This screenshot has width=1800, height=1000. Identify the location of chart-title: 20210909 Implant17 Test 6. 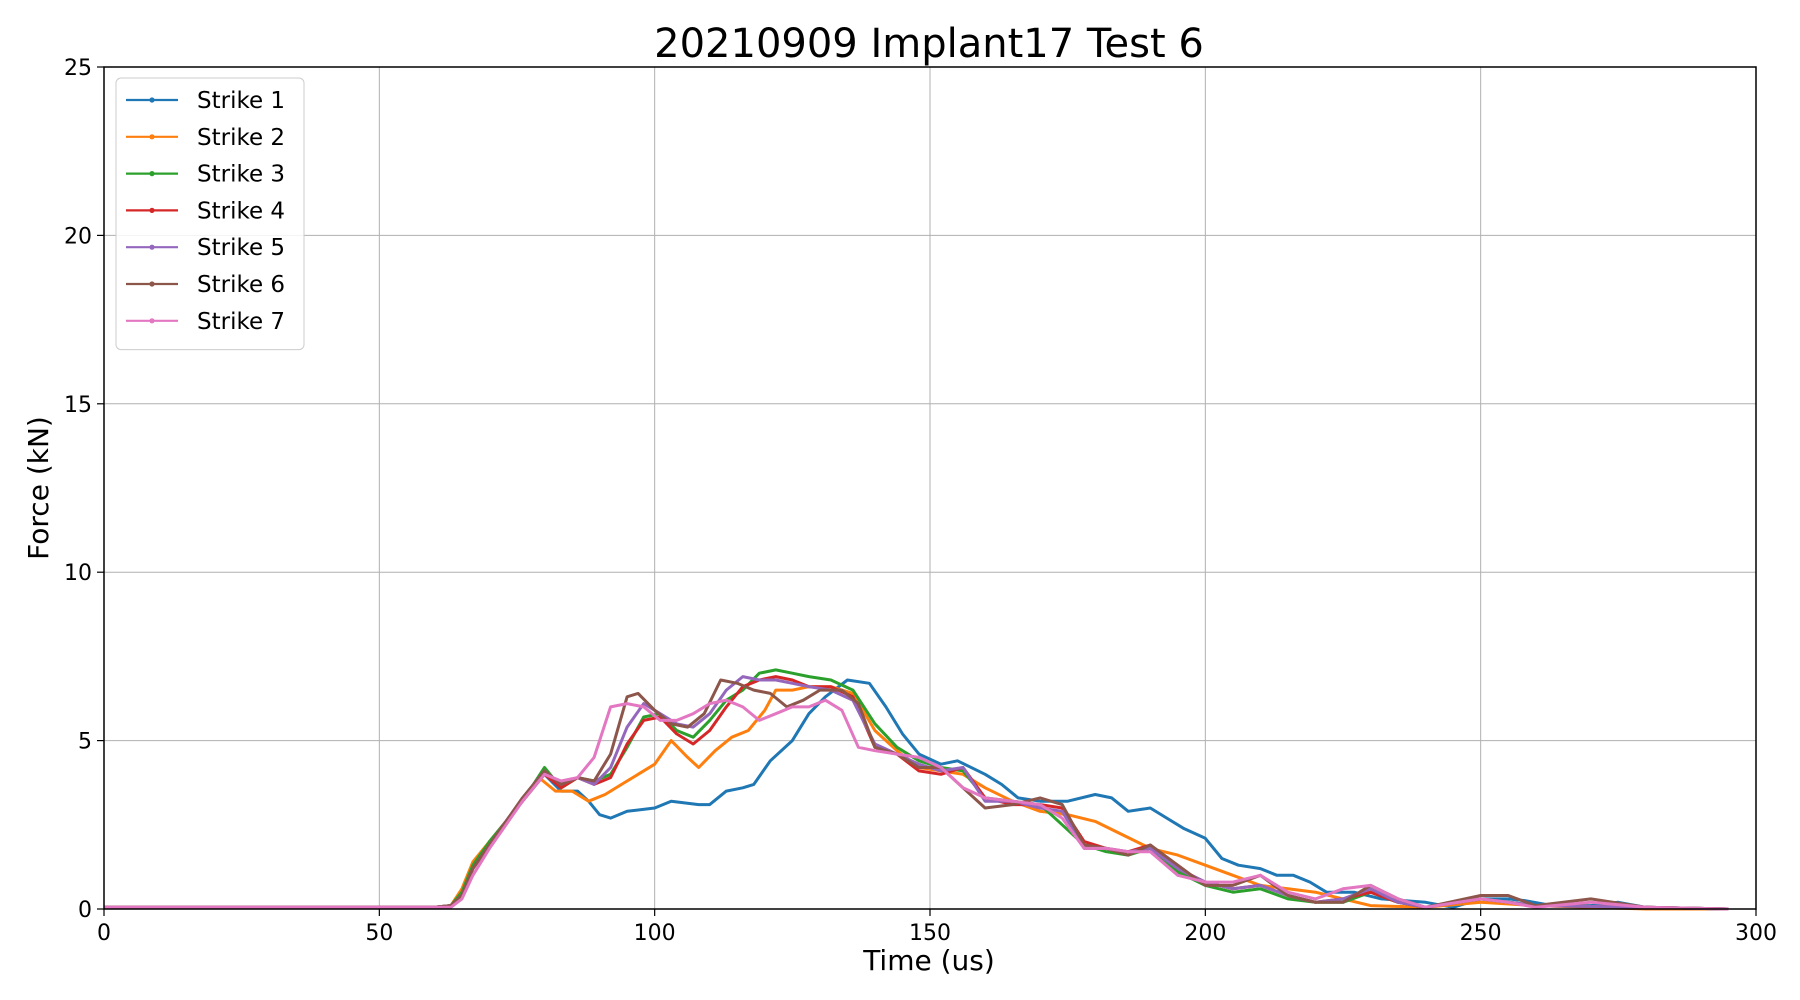
(929, 44).